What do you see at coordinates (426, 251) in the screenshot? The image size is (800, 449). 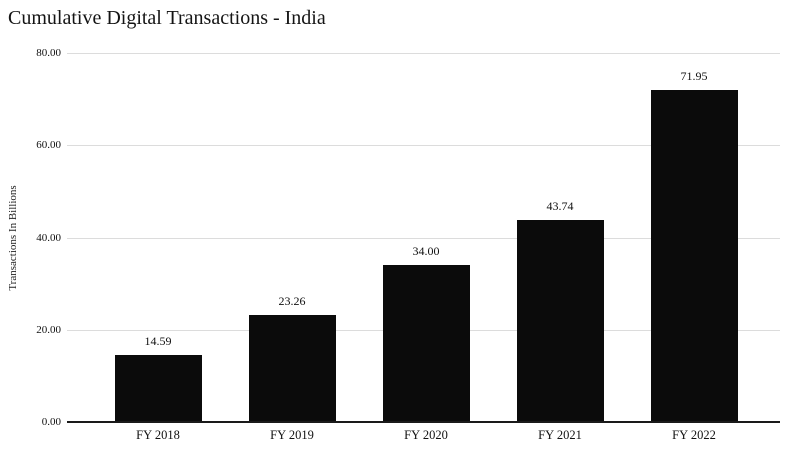 I see `bar-value-label: 34.00` at bounding box center [426, 251].